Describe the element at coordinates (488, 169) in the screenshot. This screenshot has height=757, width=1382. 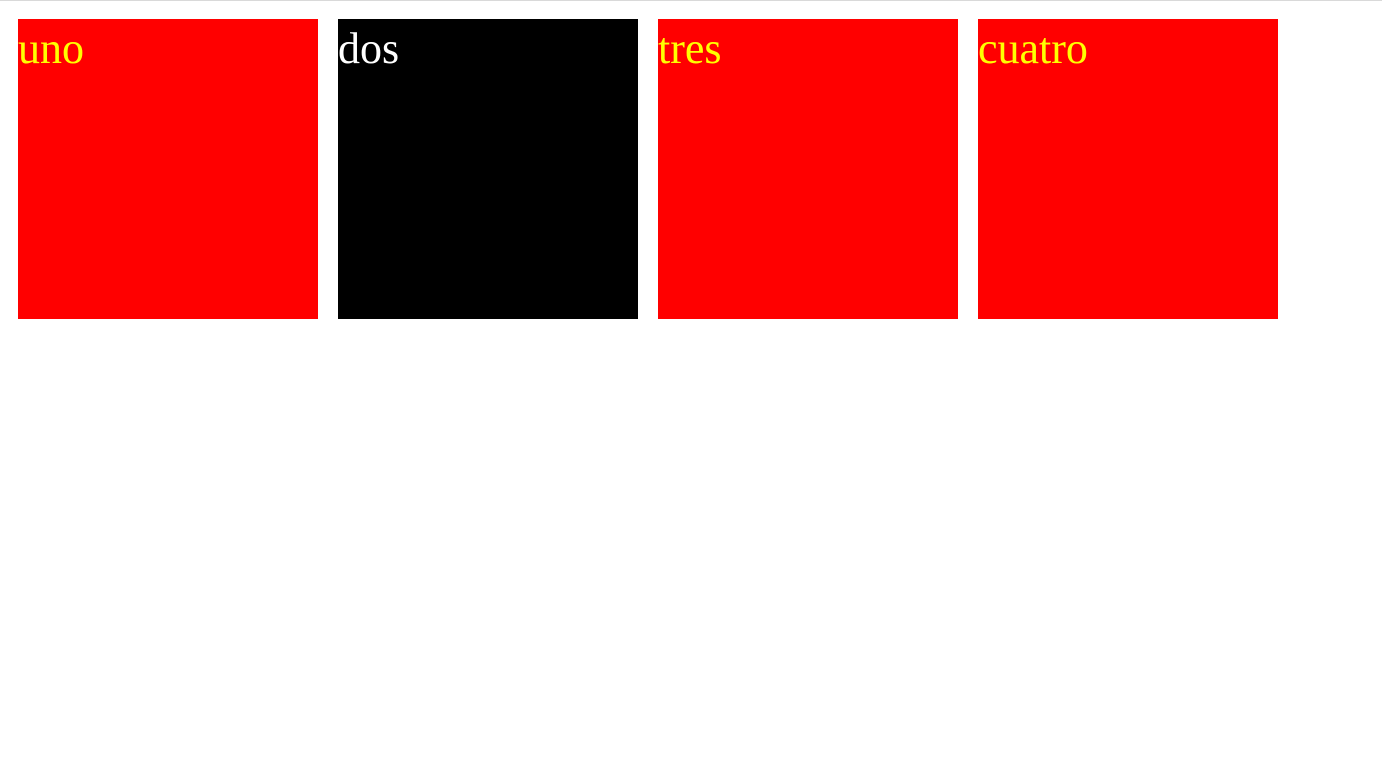
I see `box-dos: dos` at that location.